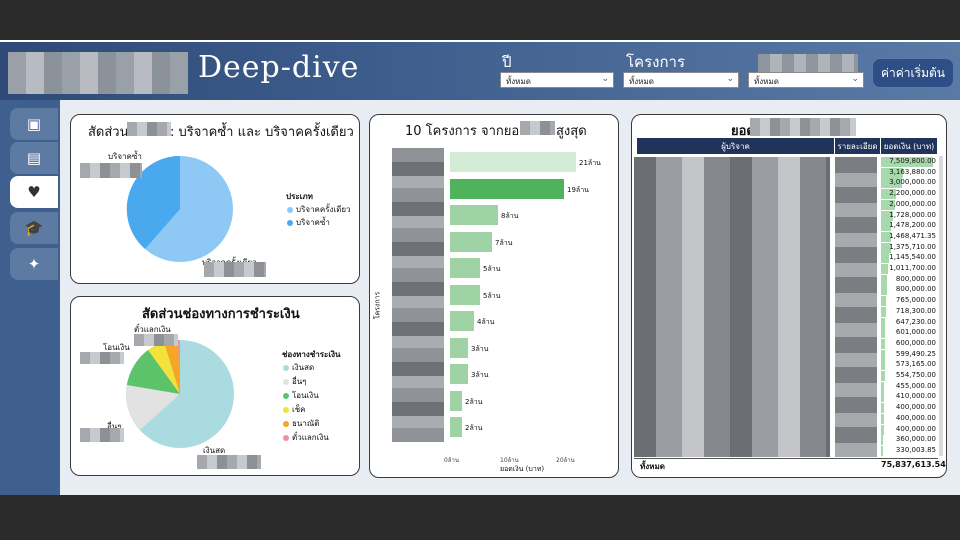  What do you see at coordinates (214, 450) in the screenshot?
I see `pie-label-cash: เงินสด` at bounding box center [214, 450].